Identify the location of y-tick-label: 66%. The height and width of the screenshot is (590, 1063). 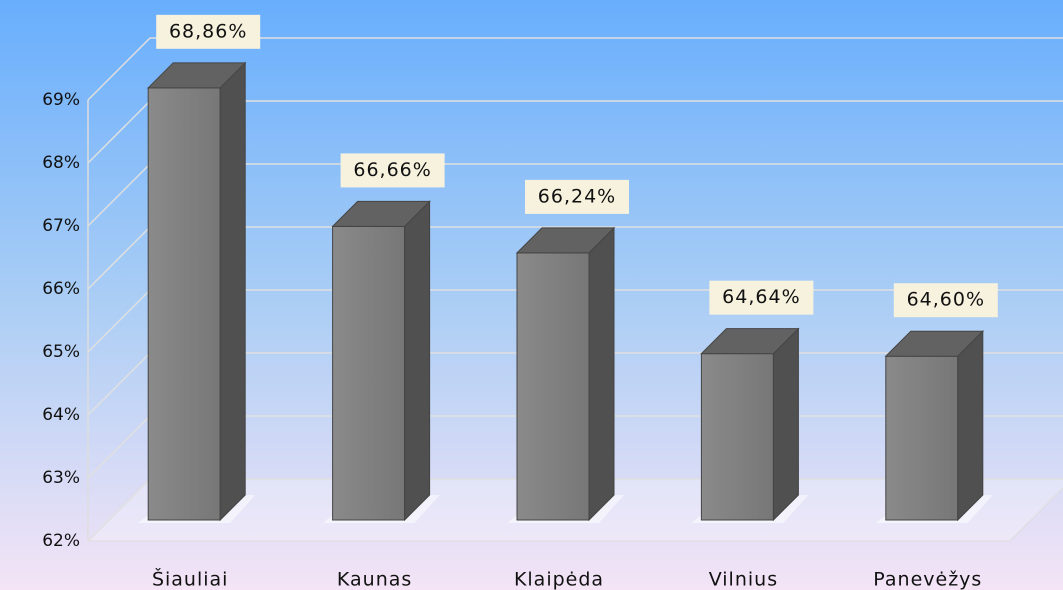
(61, 289).